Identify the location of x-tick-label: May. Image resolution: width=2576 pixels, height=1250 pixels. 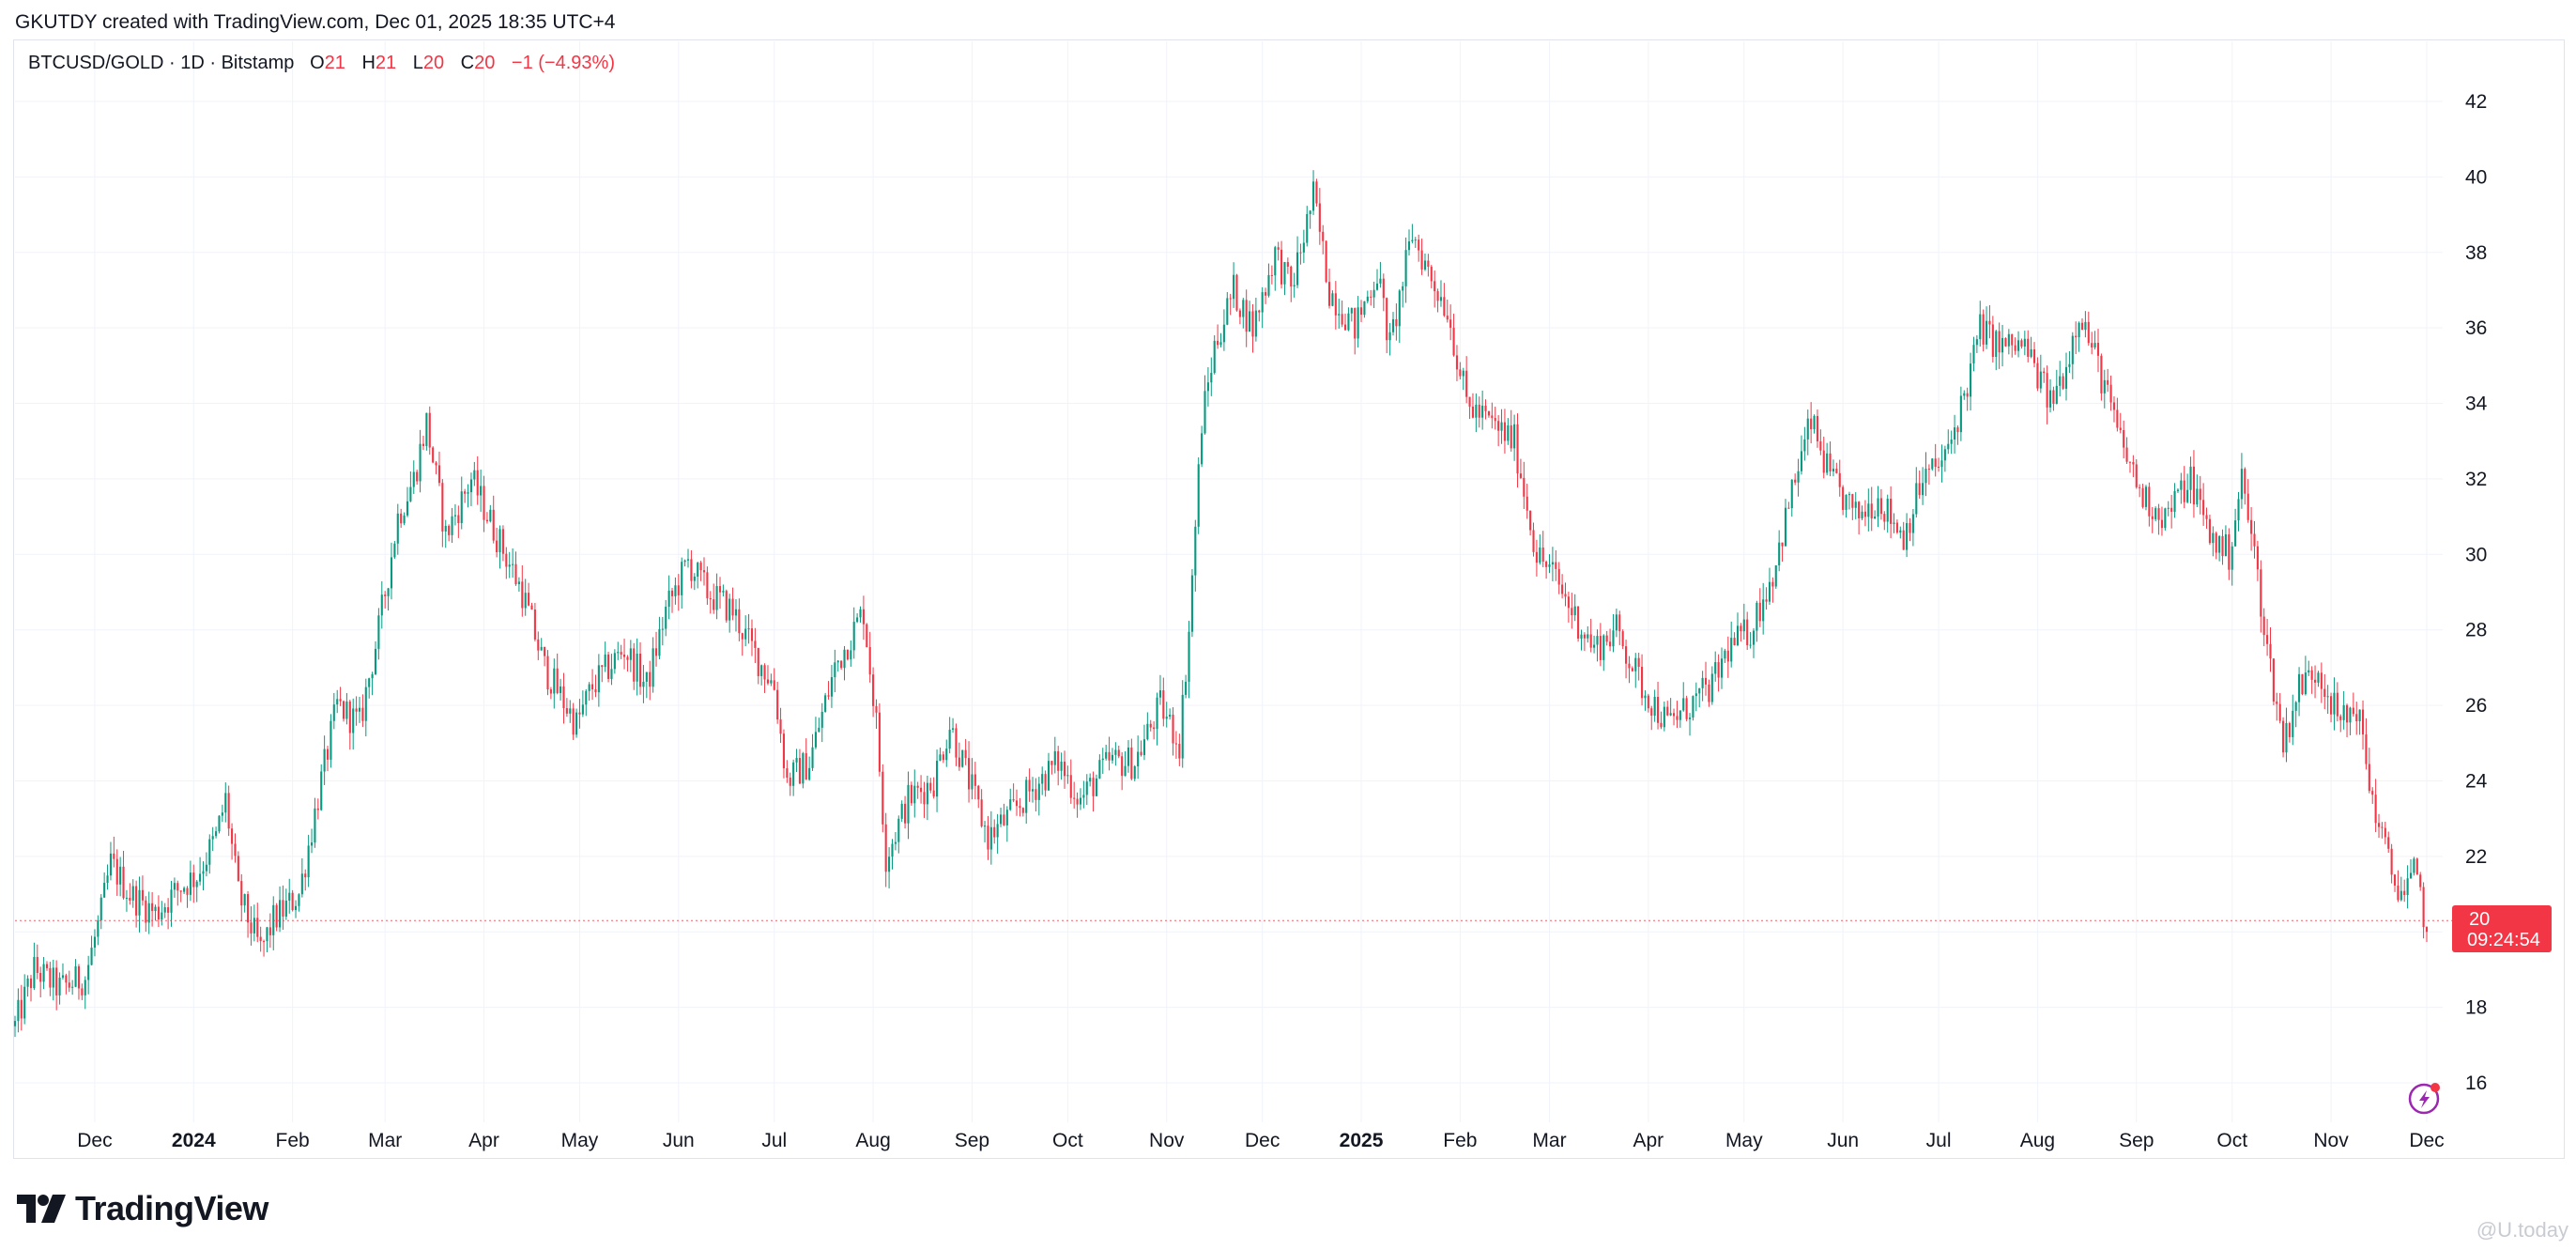
(1744, 1140).